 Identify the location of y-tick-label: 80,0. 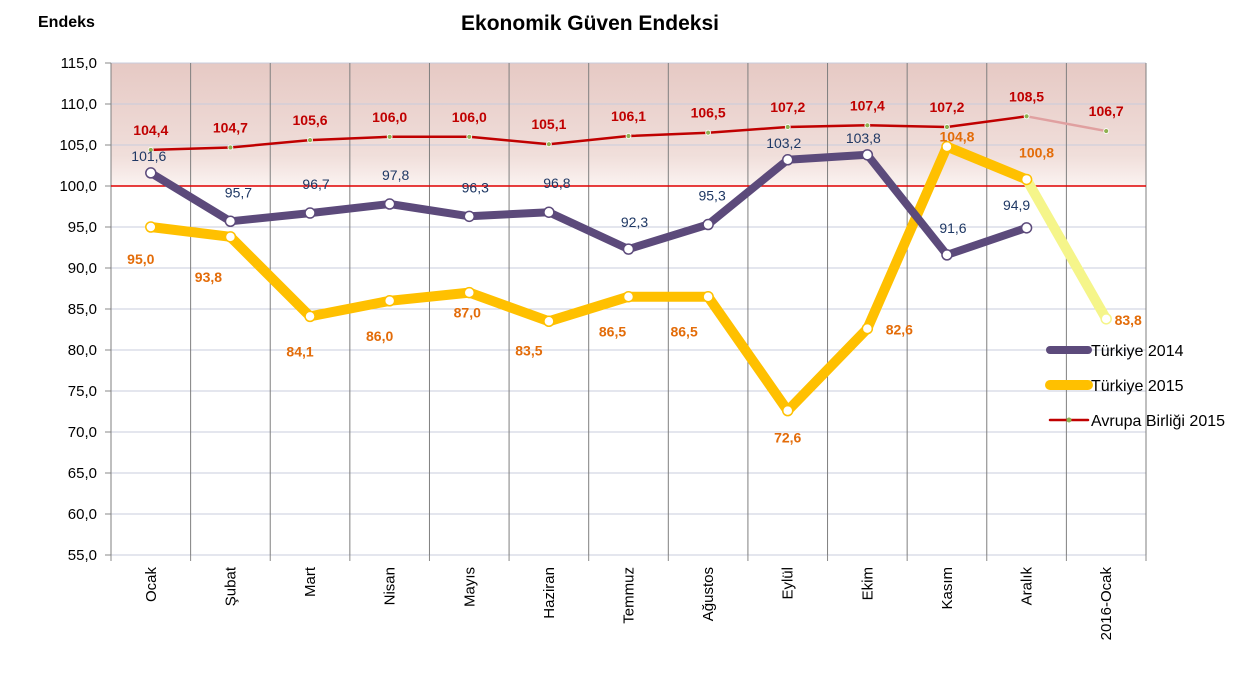
(82, 350).